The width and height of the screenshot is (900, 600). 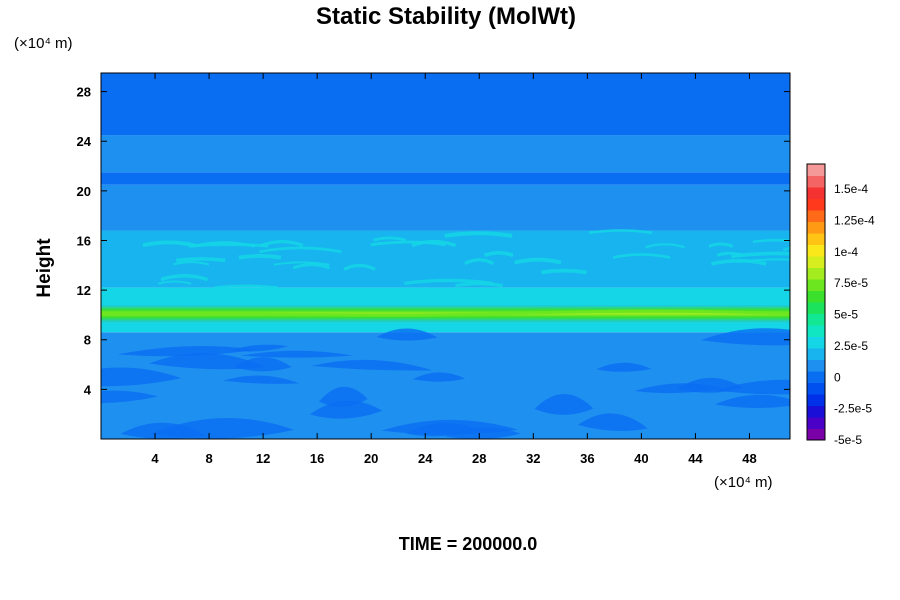 I want to click on colorbar-tick-label: 7.5e-5, so click(x=851, y=283).